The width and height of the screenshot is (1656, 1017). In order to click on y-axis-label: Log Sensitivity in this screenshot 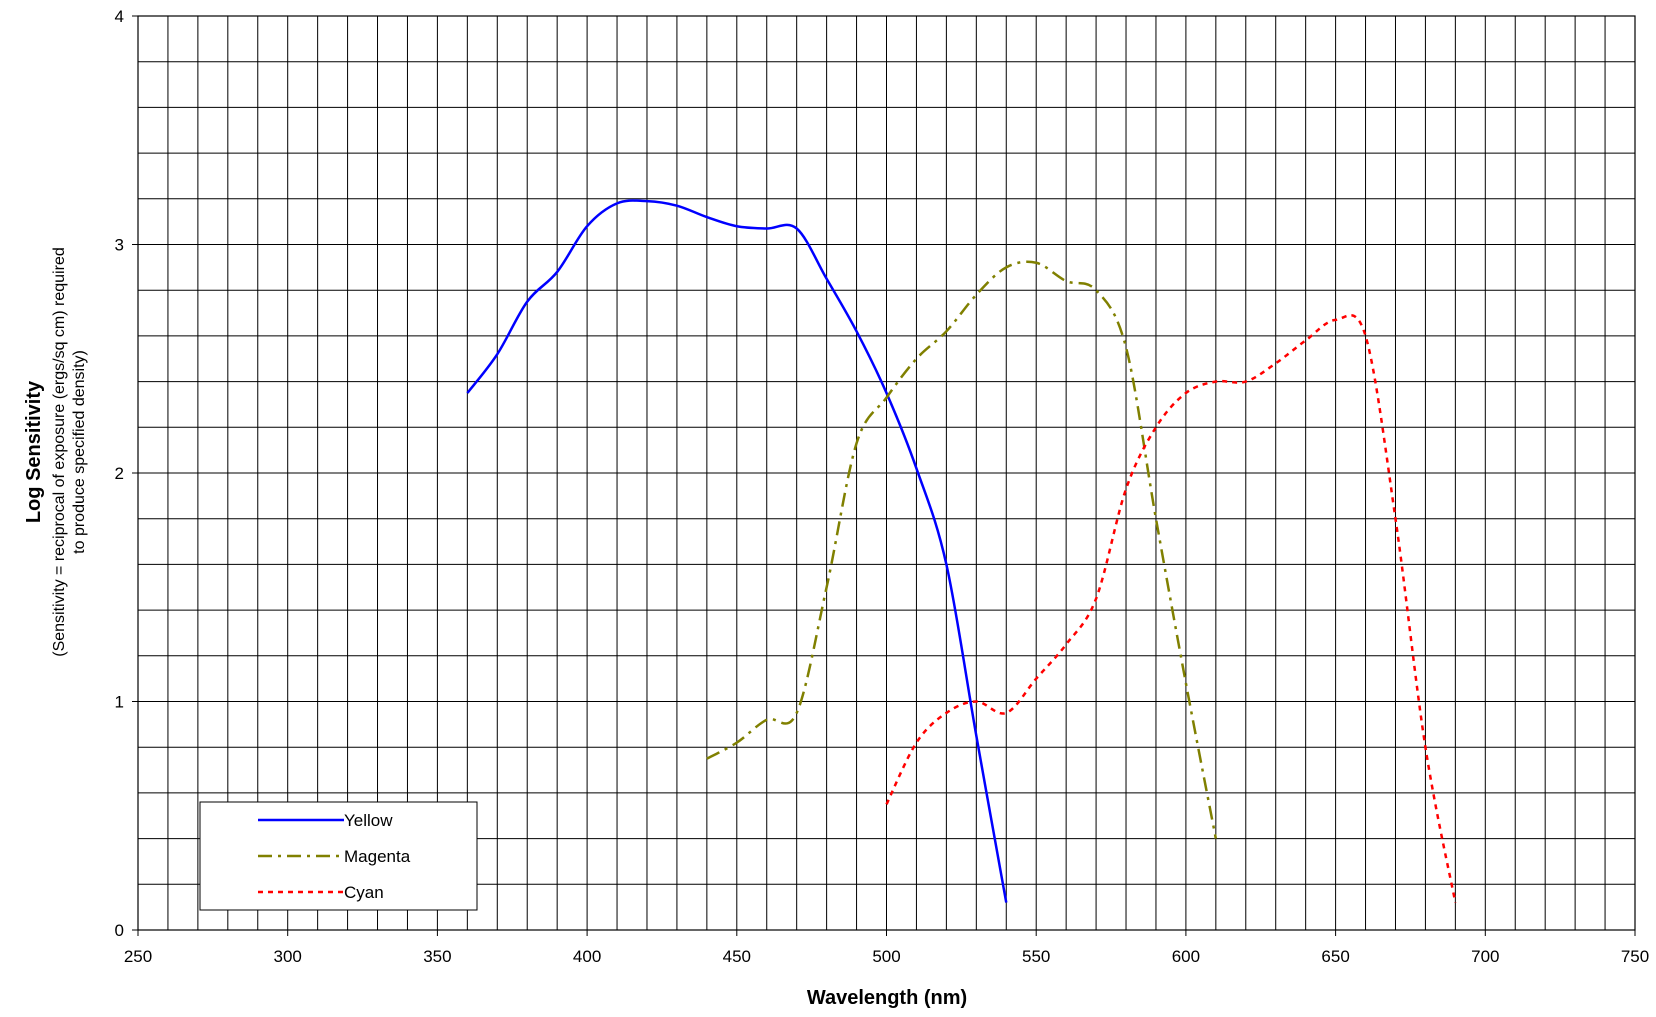, I will do `click(34, 451)`.